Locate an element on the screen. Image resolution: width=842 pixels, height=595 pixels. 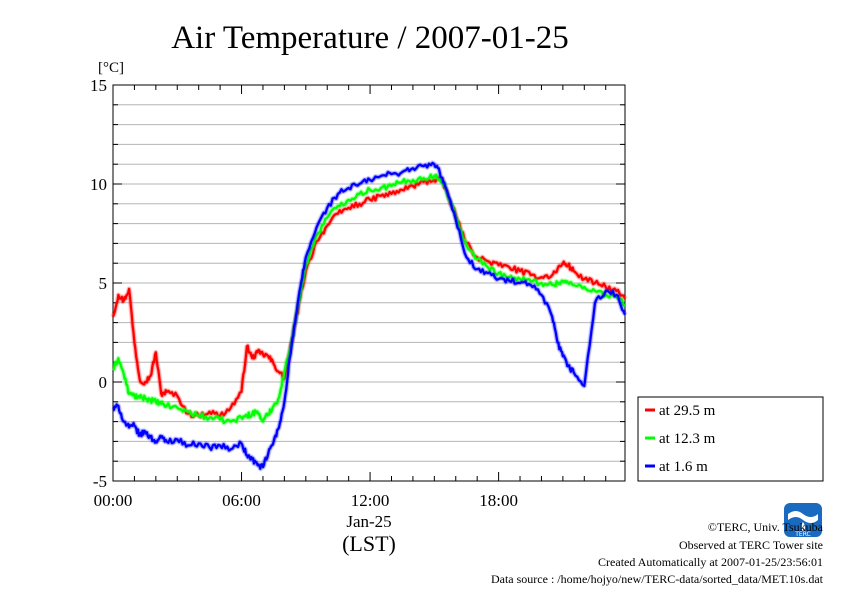
legend: at 29.5 m at 12.3 m at 1.6 m is located at coordinates (730, 439).